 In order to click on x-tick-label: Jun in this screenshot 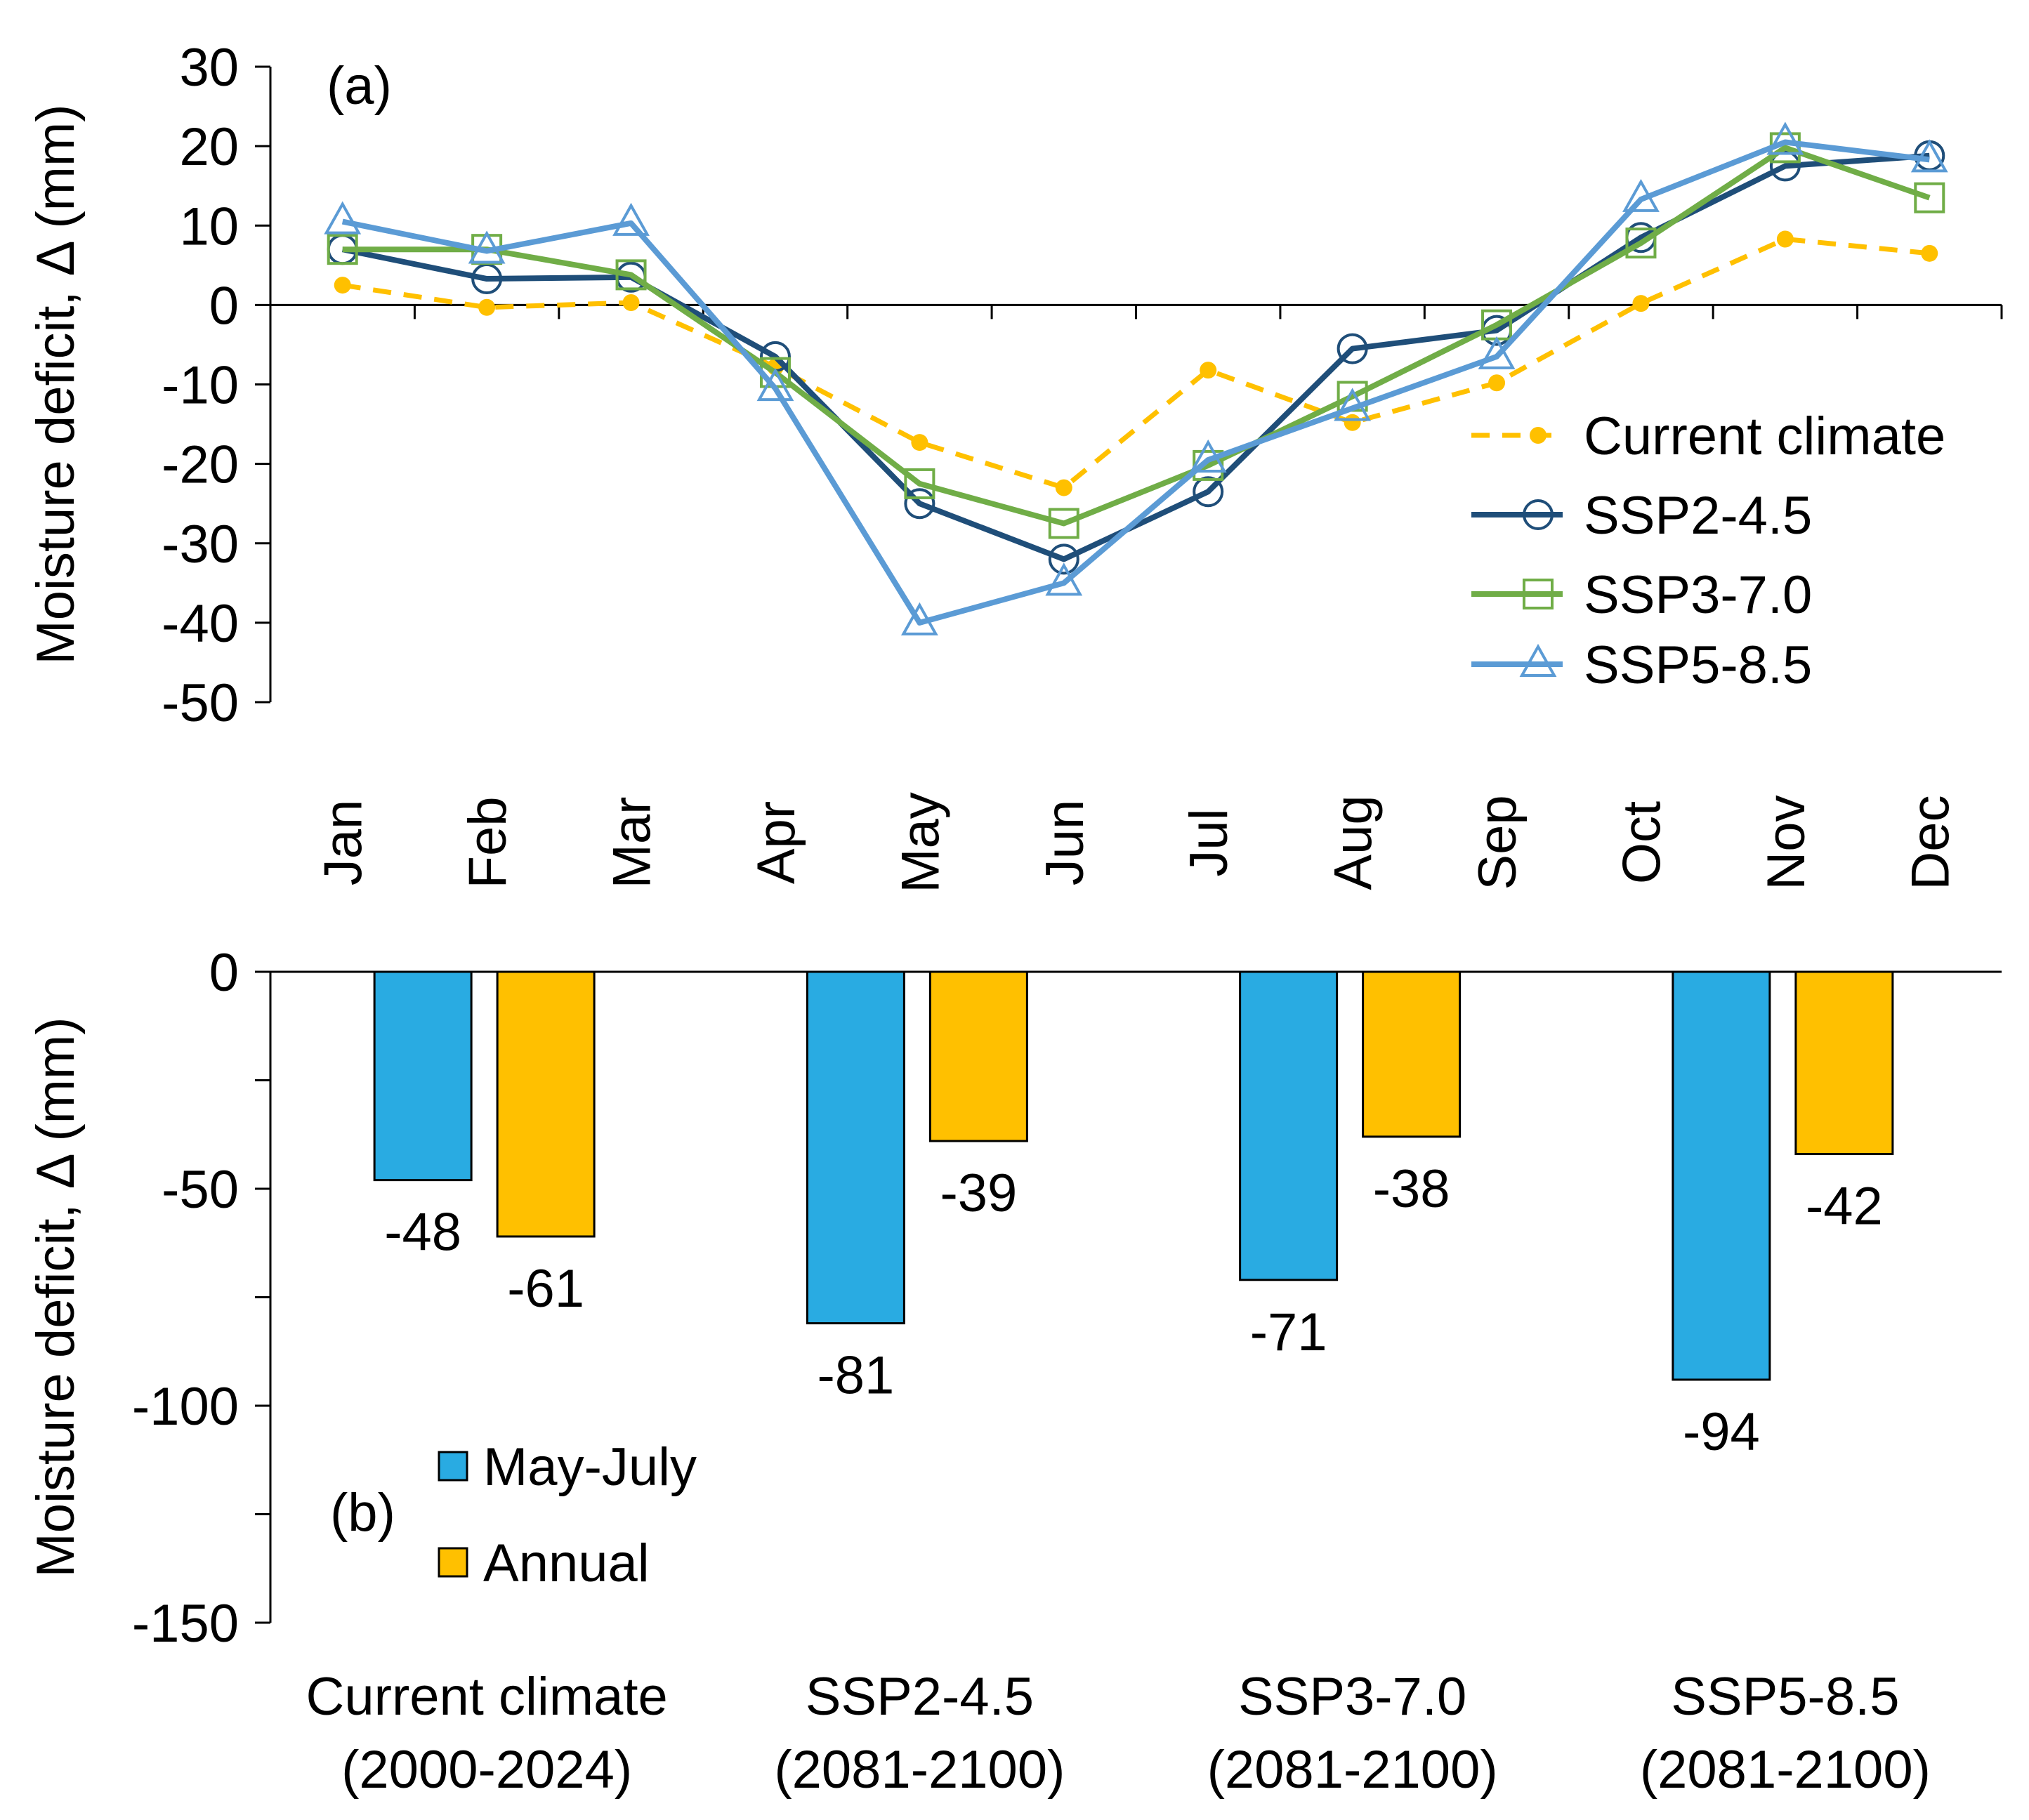, I will do `click(1065, 843)`.